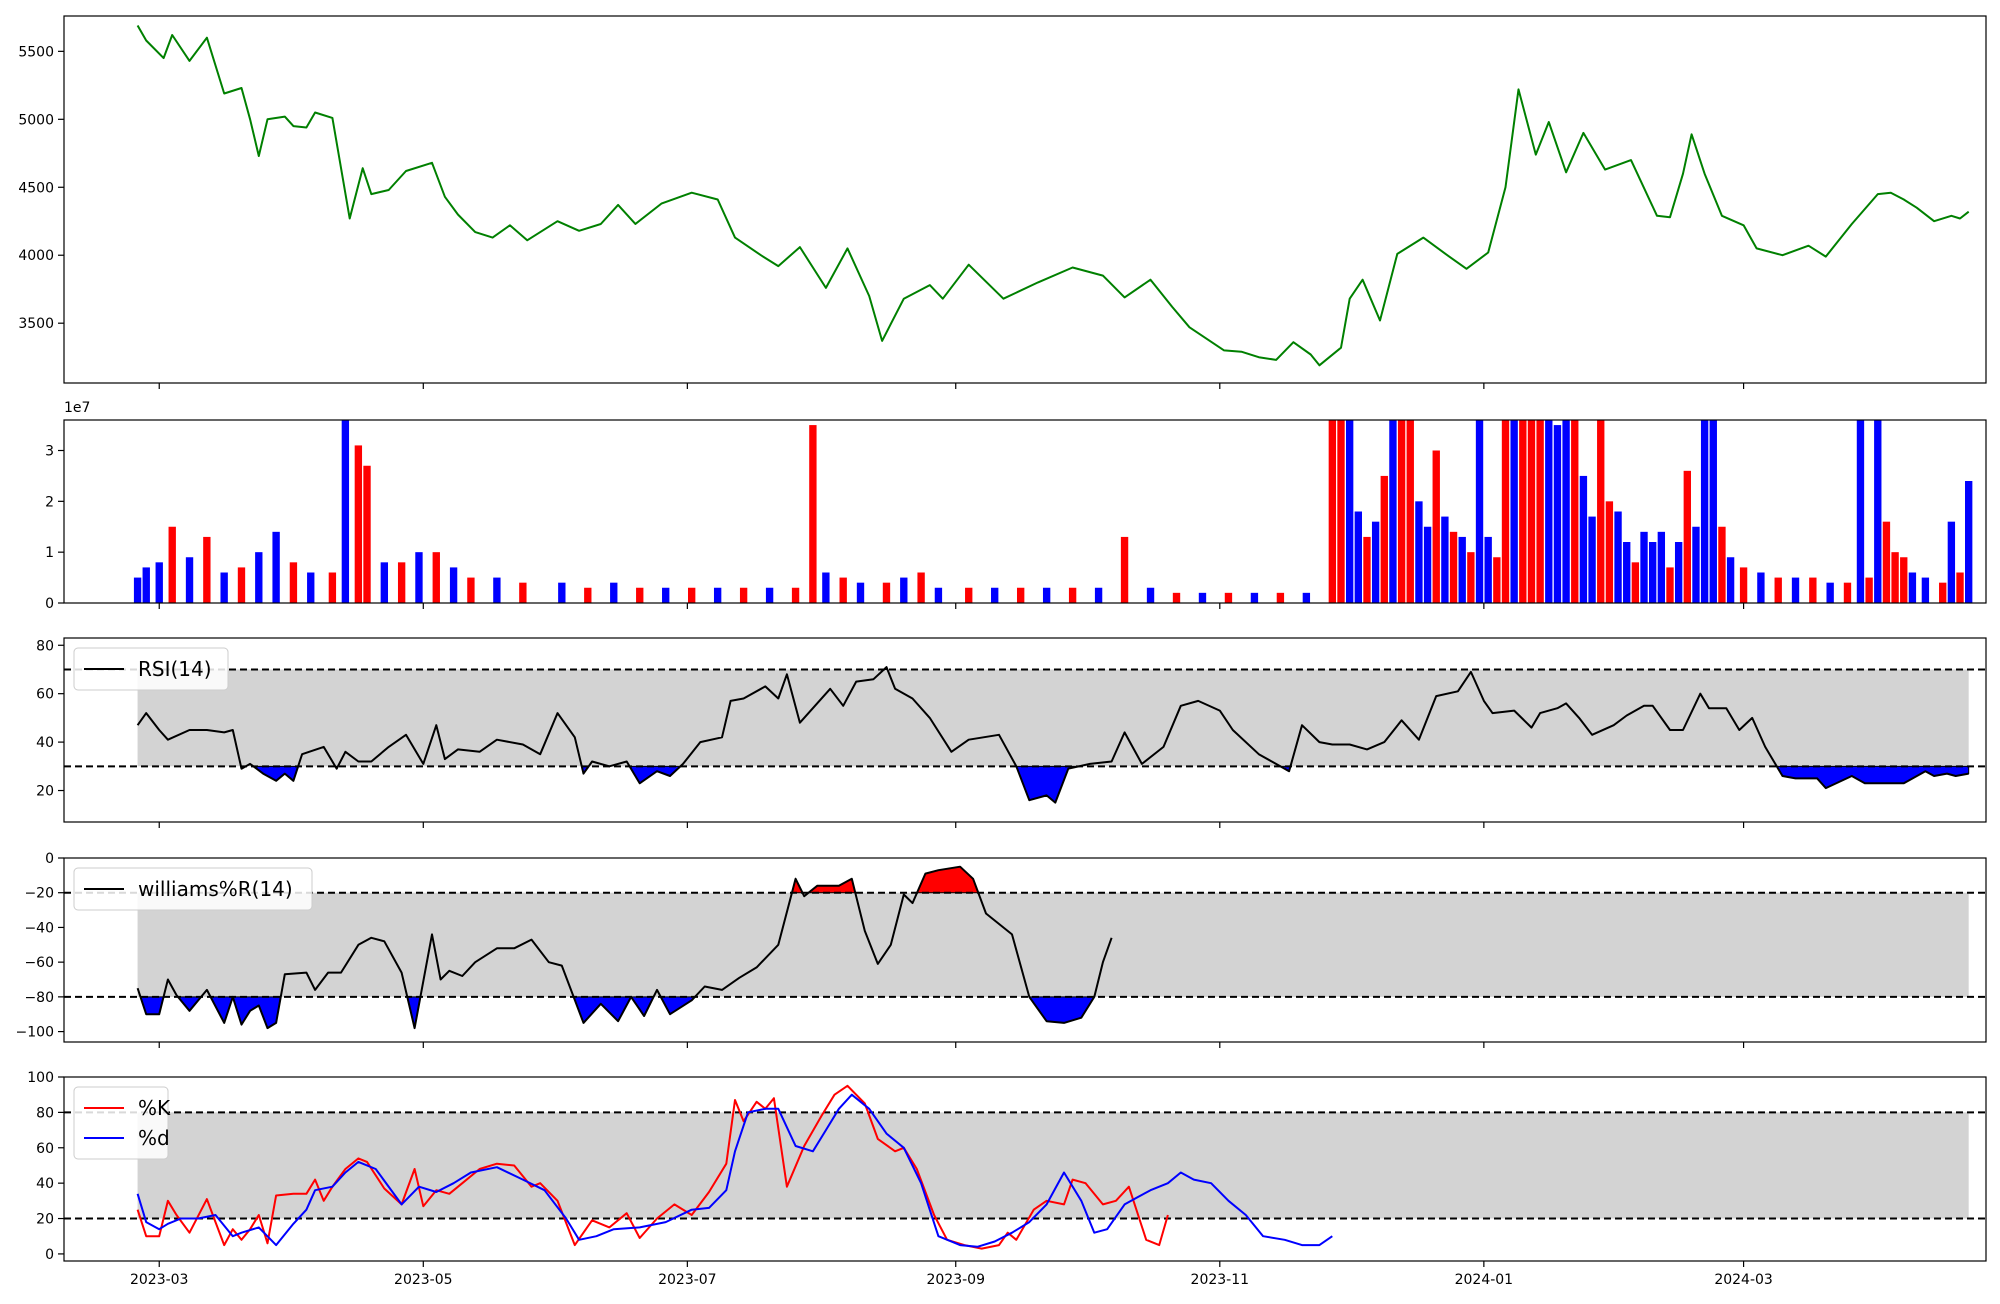 This screenshot has width=2000, height=1304. I want to click on stochastic-legend-label: %K, so click(154, 1108).